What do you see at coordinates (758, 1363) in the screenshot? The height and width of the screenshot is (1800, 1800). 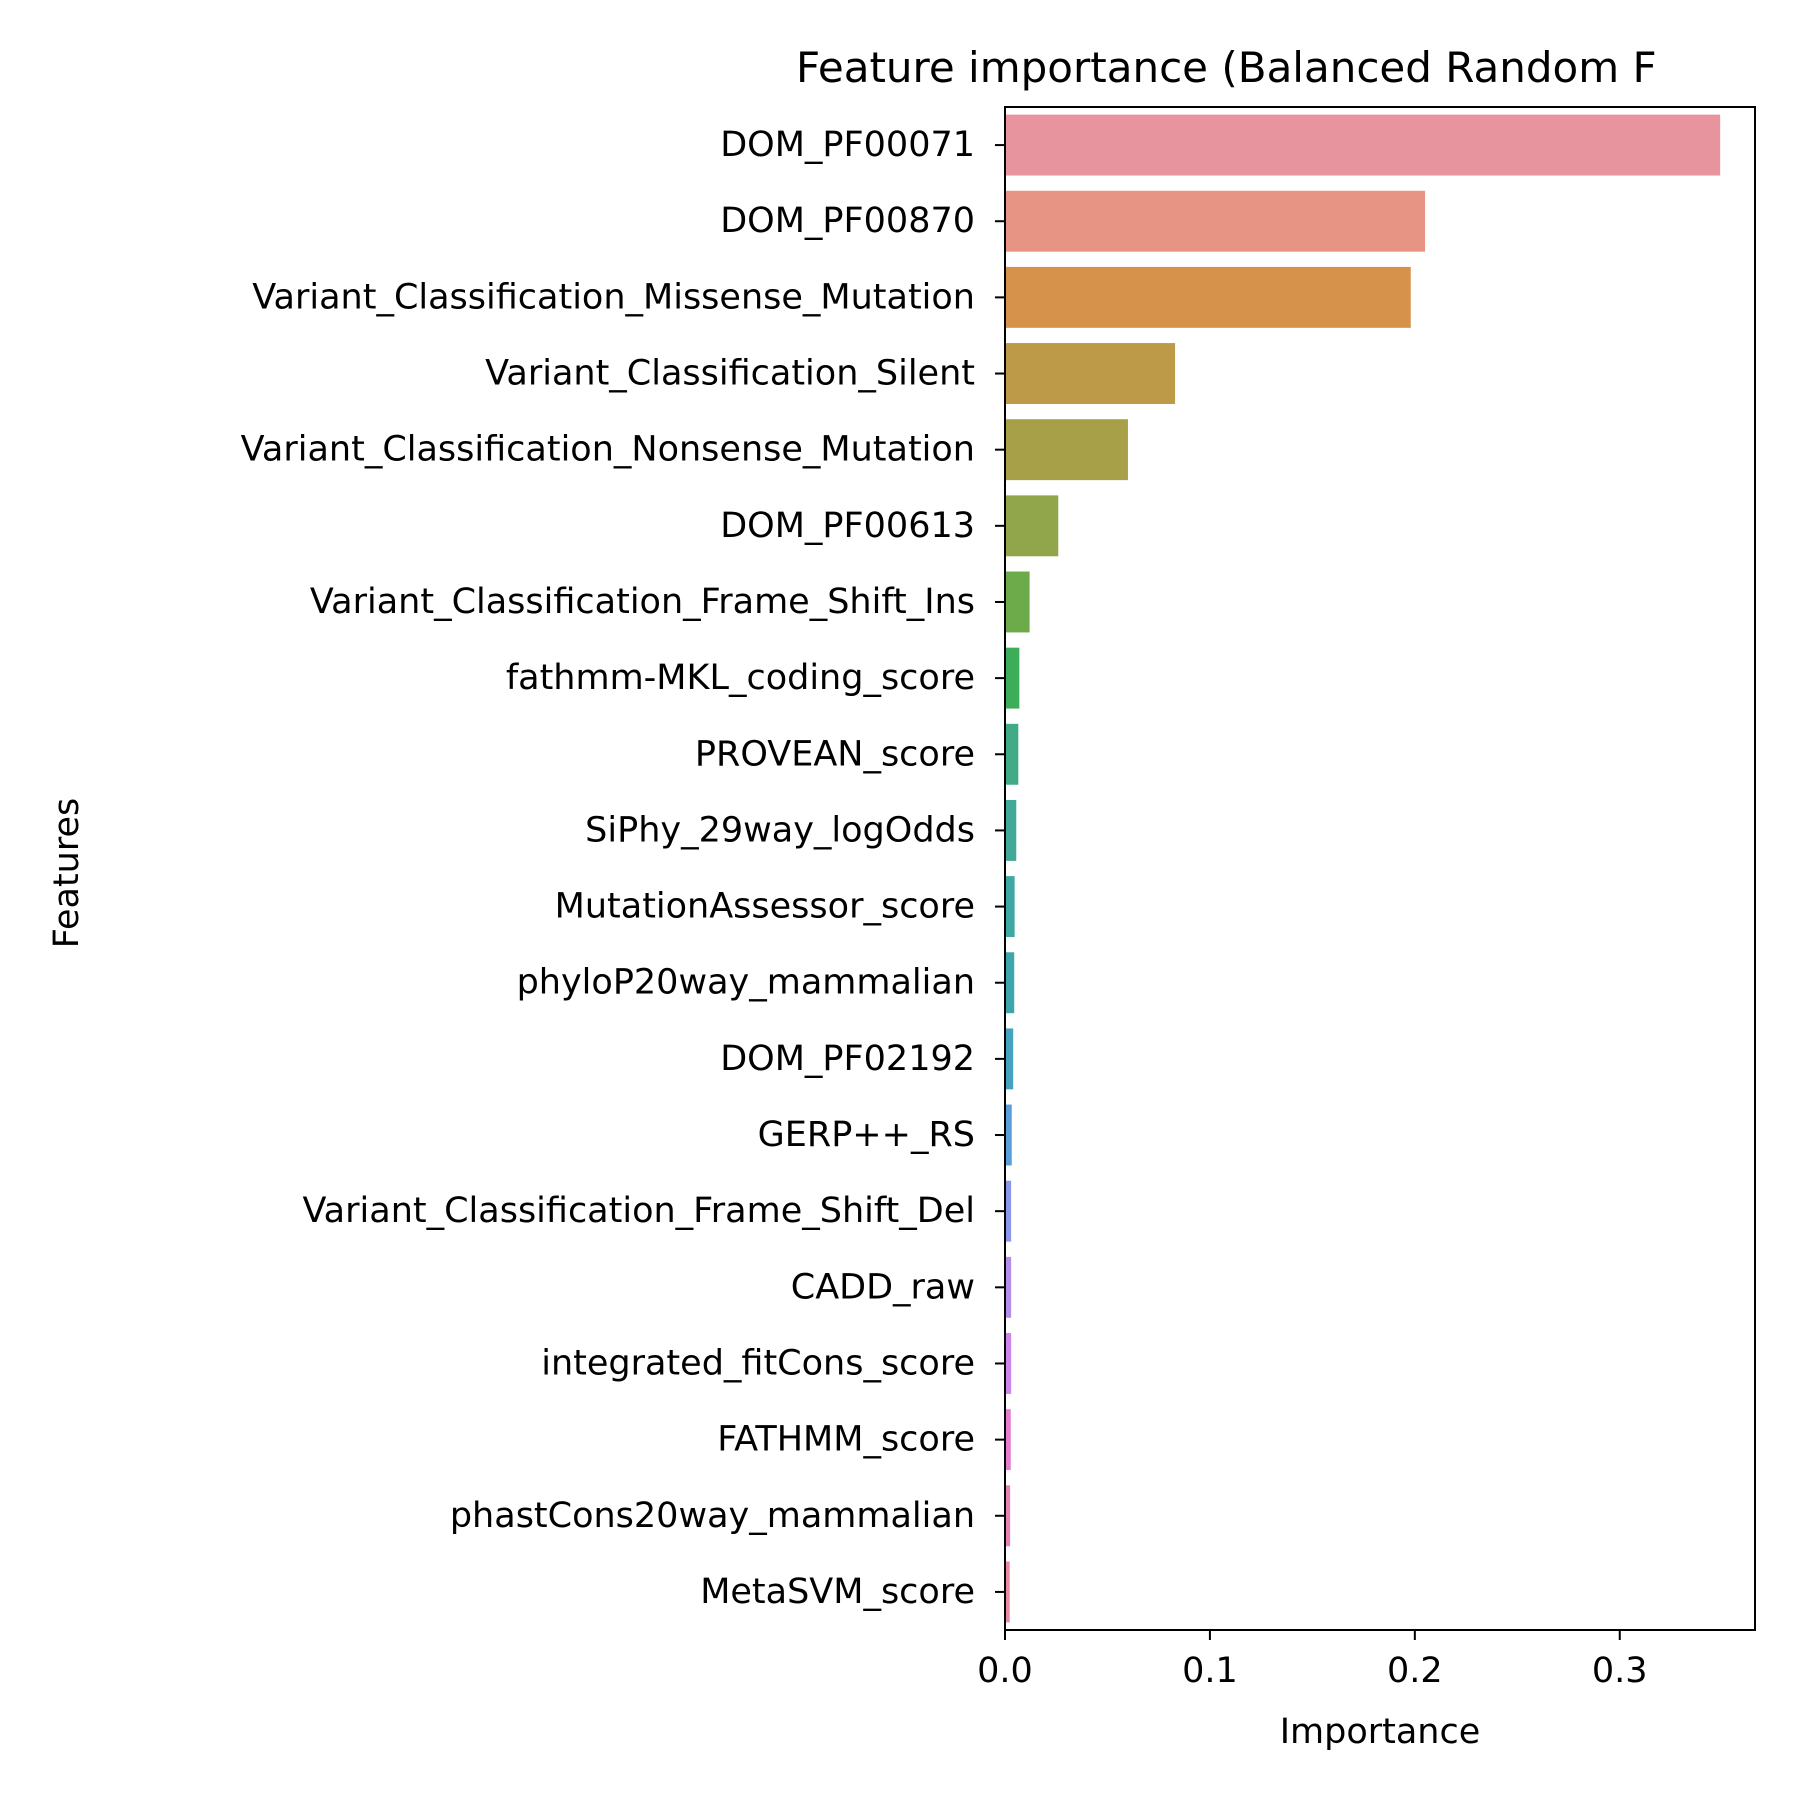 I see `category-label-16: integrated_fitCons_score` at bounding box center [758, 1363].